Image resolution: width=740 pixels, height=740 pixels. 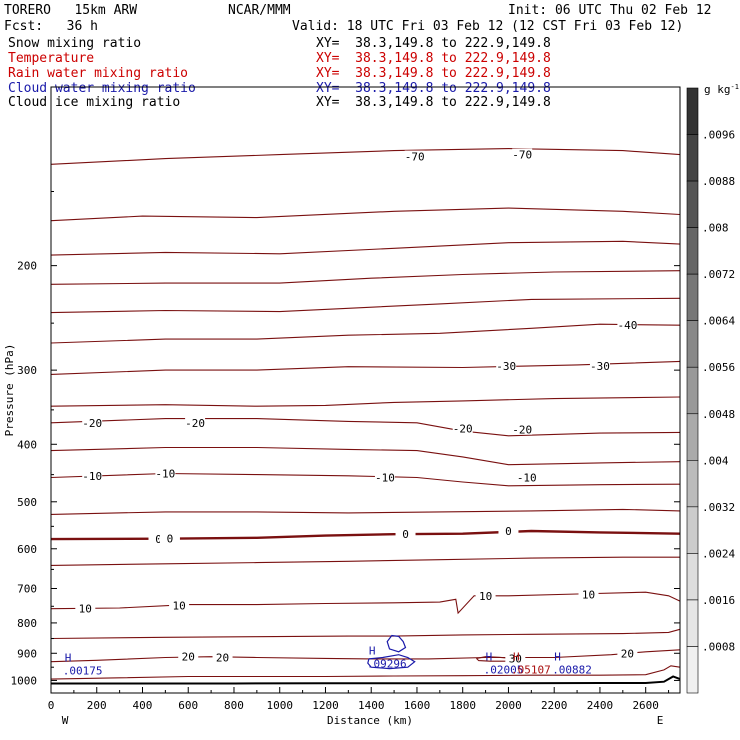 I want to click on colorbar-unit-exponent: -1, so click(x=735, y=87).